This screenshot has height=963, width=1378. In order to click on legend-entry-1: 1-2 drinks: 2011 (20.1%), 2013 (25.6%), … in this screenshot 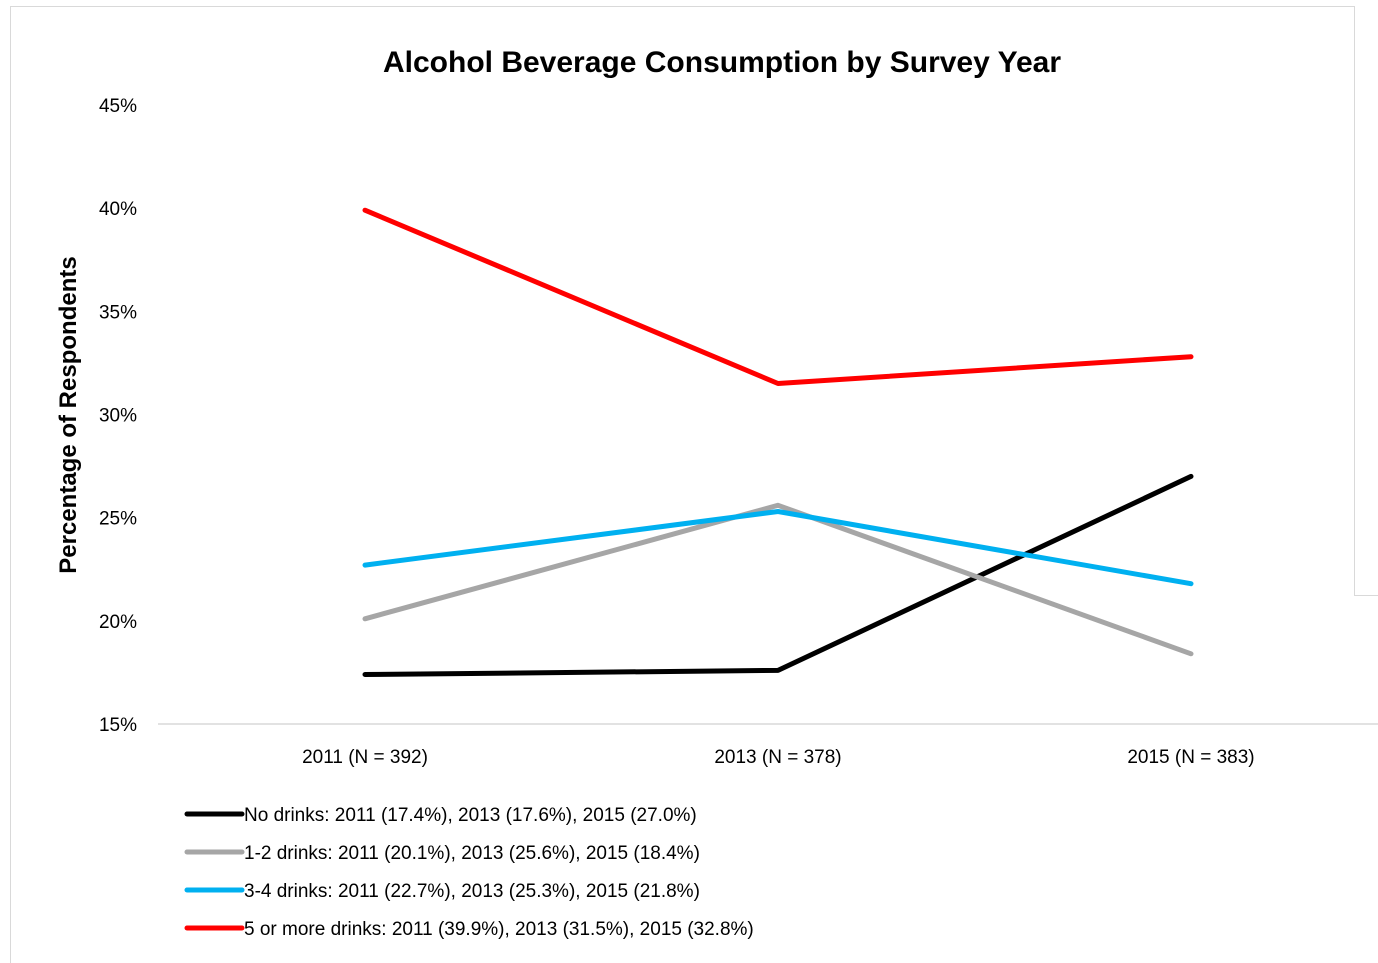, I will do `click(472, 853)`.